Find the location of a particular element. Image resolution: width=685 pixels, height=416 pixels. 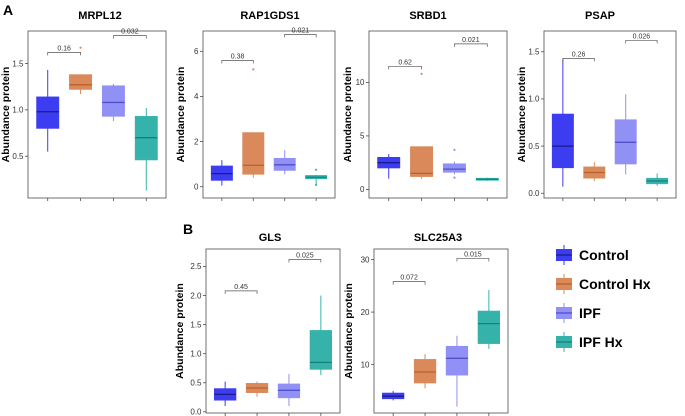

chart-slc25a3: SLC25A3 Abundance protein 10 20 30 0.072 0.015 is located at coordinates (426, 324).